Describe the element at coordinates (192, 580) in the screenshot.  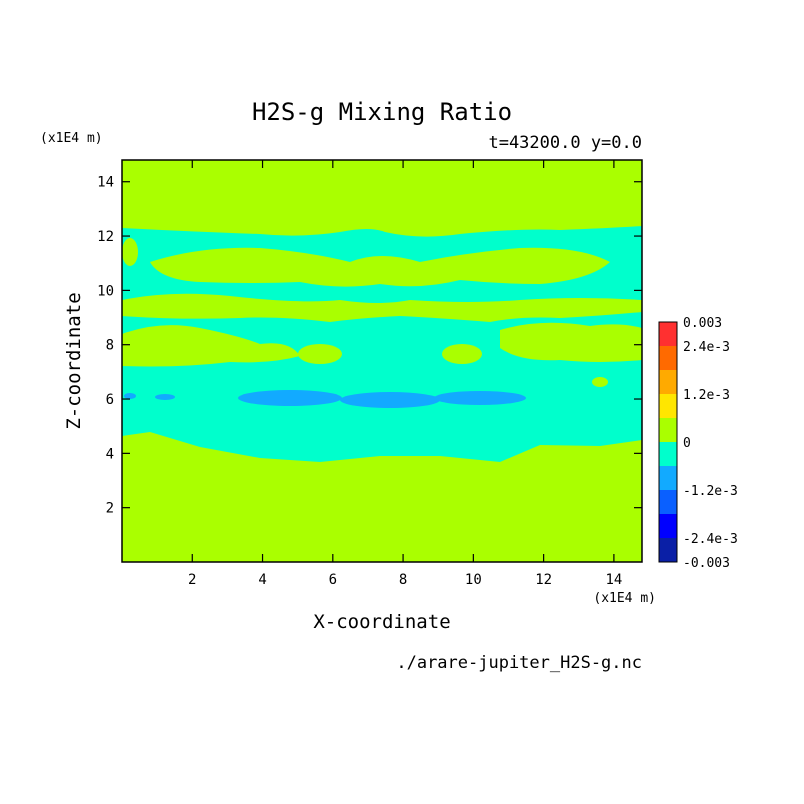
I see `x-tick-label: 2` at that location.